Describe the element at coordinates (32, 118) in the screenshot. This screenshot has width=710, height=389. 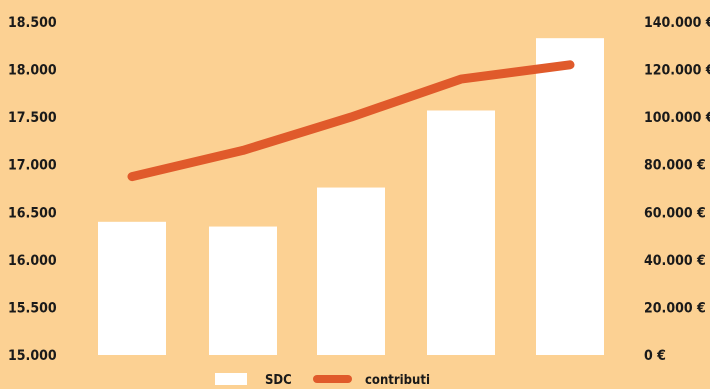
I see `left-tick-label: 17.500` at that location.